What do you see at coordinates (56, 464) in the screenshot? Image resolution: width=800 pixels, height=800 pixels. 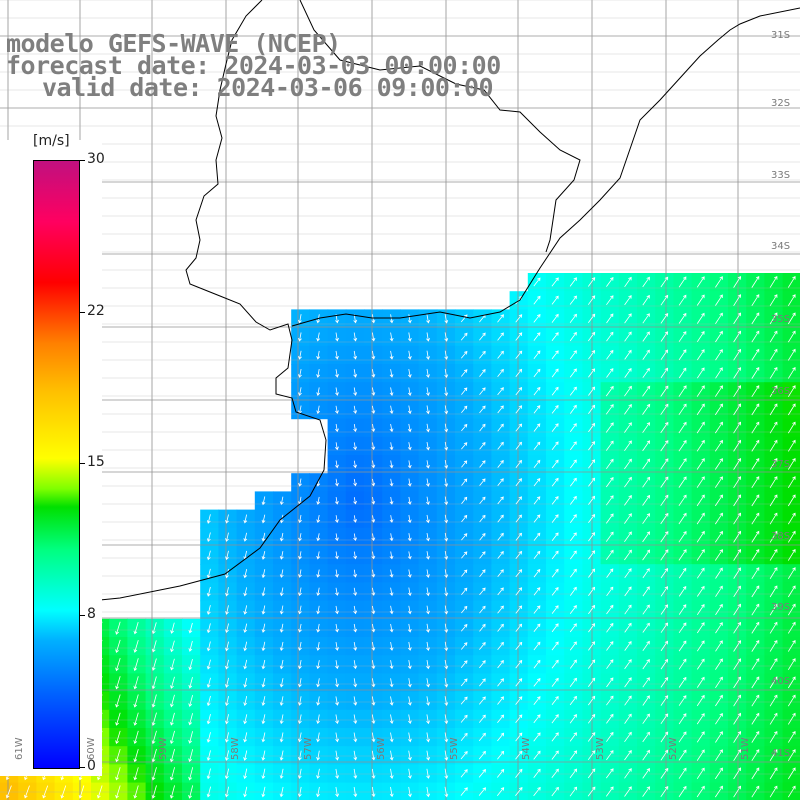 I see `legend-colorbar` at bounding box center [56, 464].